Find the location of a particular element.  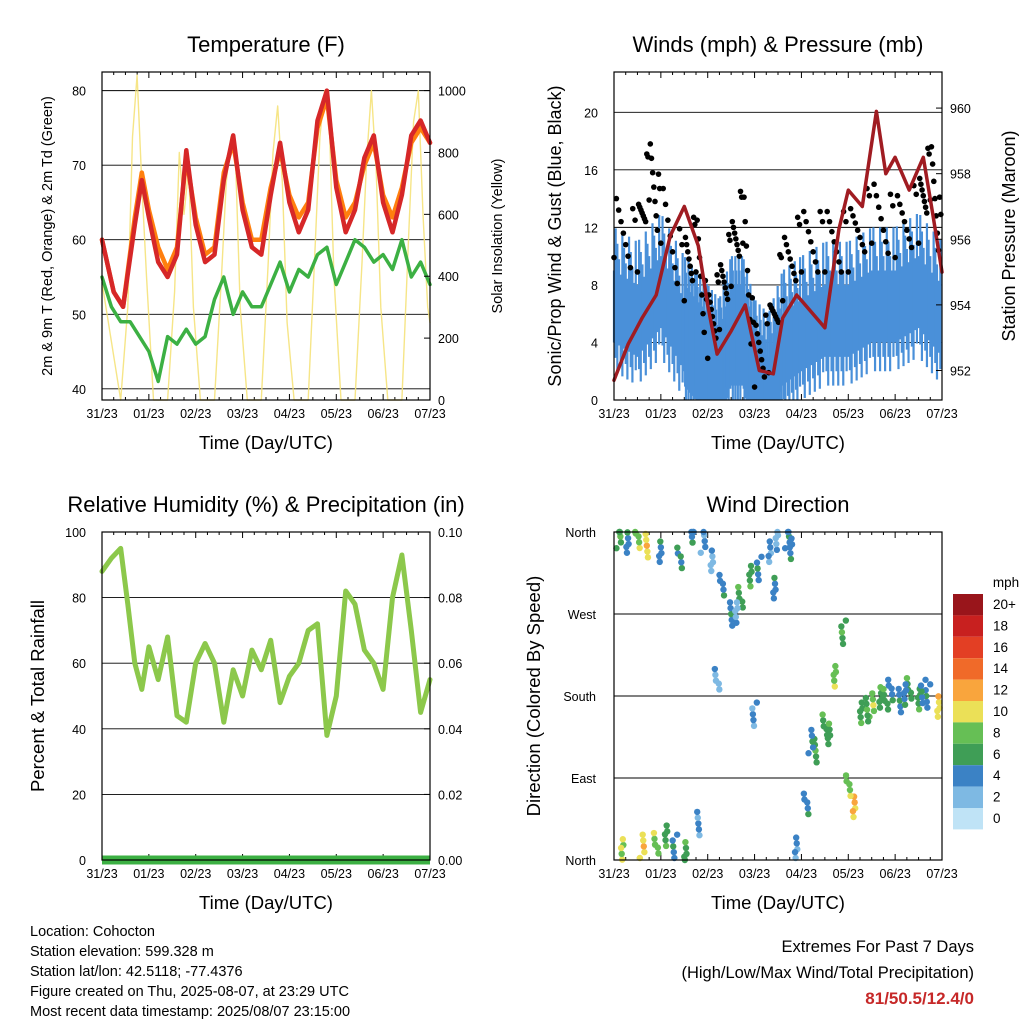

extremes-subtitle: (High/Low/Max Wind/Total Precipitation) is located at coordinates (827, 973).